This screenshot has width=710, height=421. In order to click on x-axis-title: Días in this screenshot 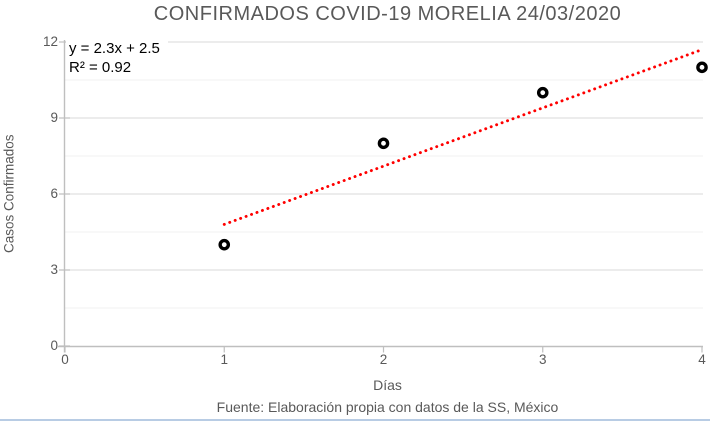, I will do `click(387, 385)`.